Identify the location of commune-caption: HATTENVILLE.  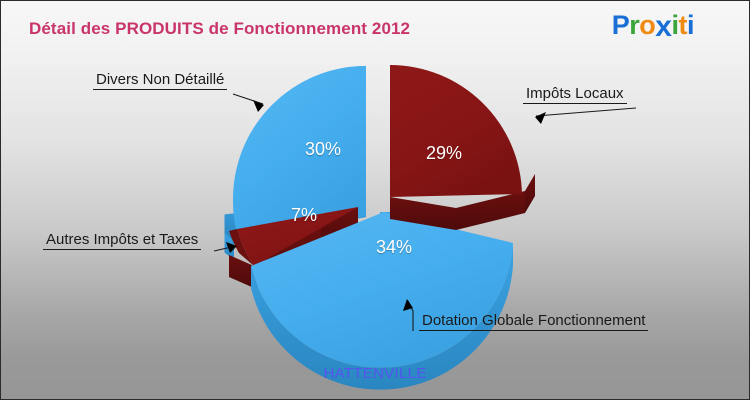
(375, 373).